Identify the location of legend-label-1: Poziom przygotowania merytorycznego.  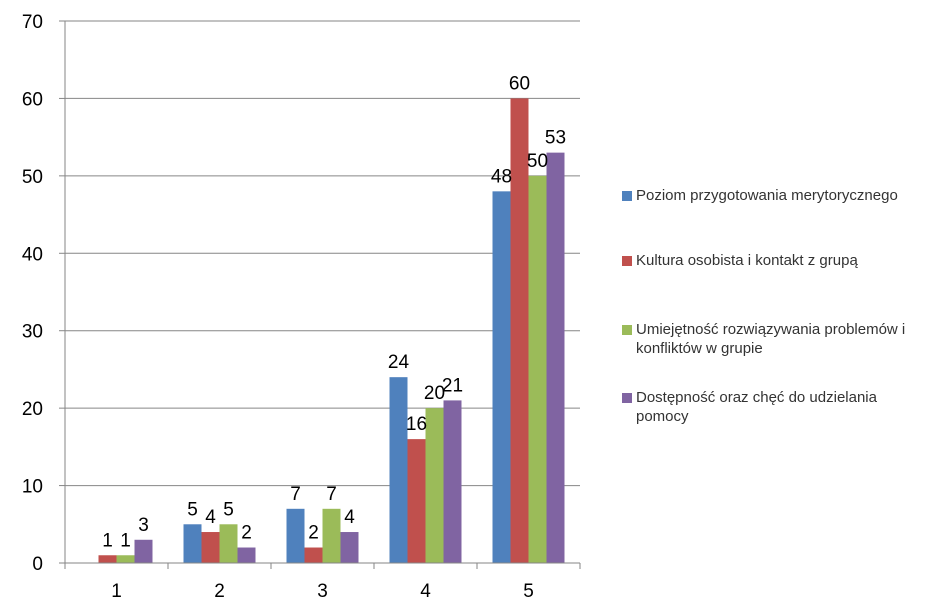
(767, 195).